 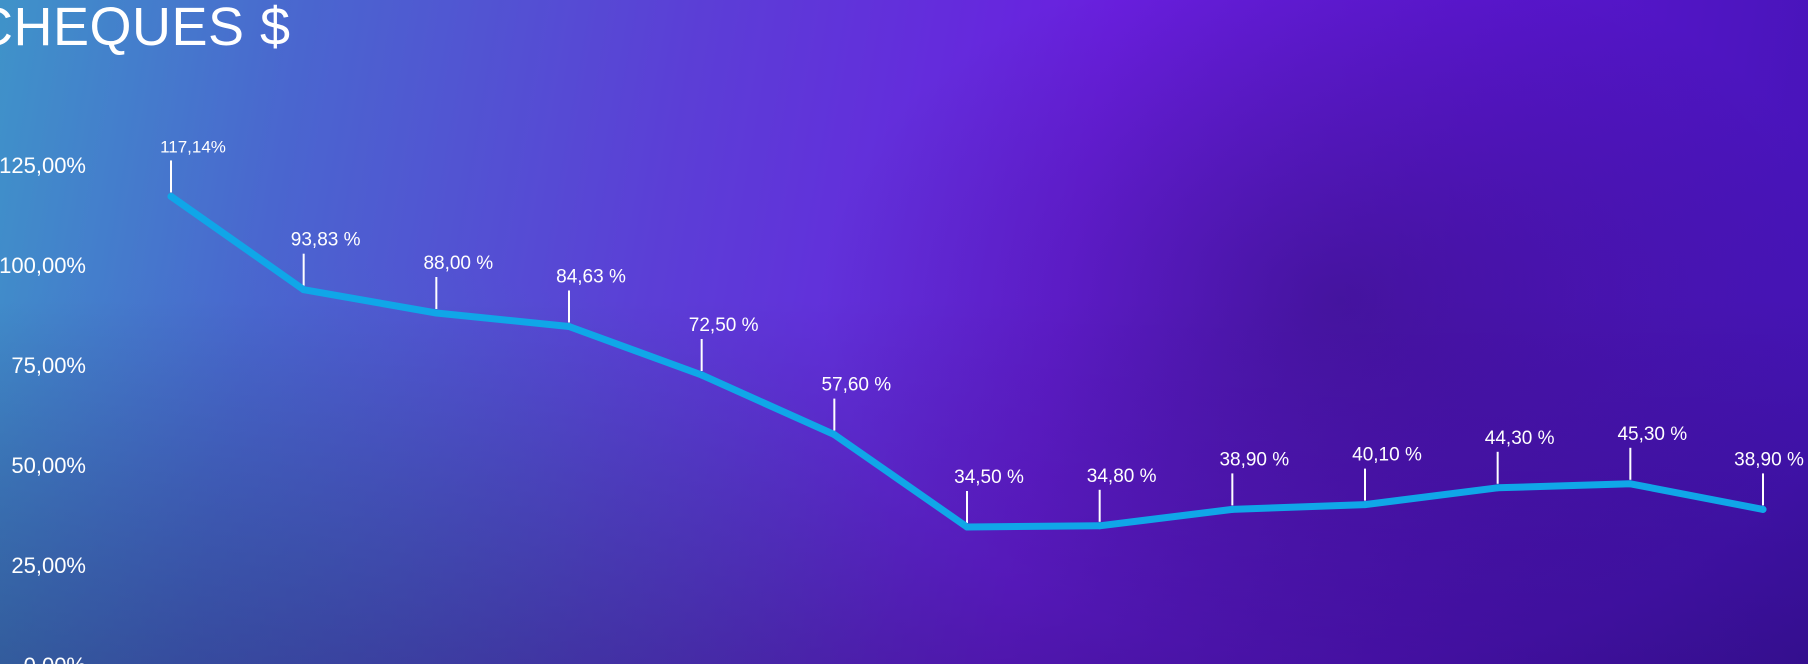 I want to click on data-label: 84,63 %, so click(x=591, y=276).